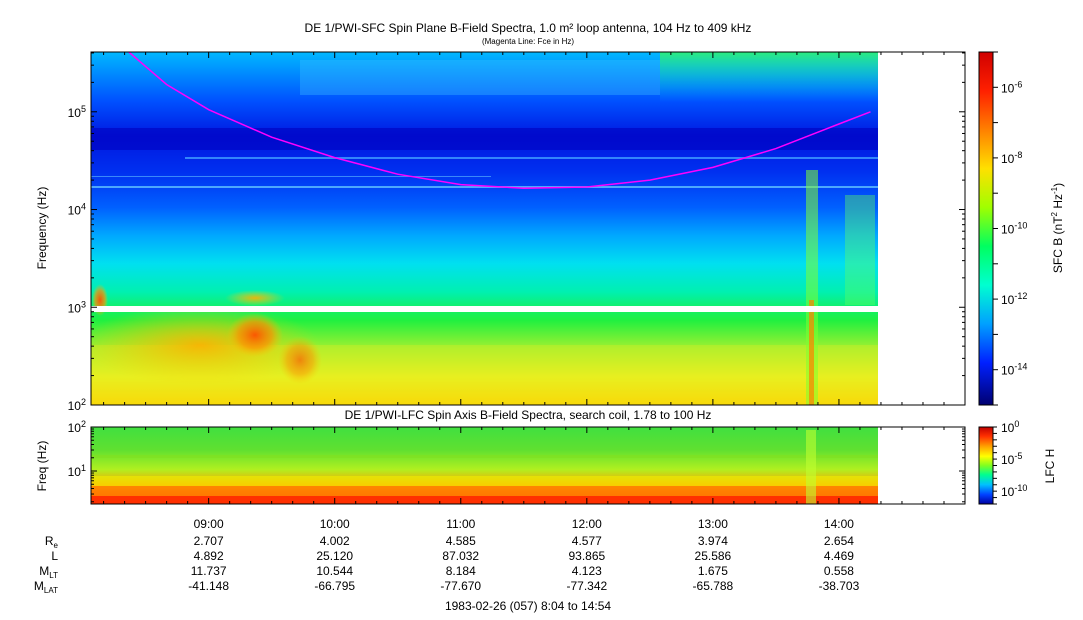 This screenshot has width=1083, height=620. Describe the element at coordinates (713, 541) in the screenshot. I see `ephemeris-value: 3.974` at that location.